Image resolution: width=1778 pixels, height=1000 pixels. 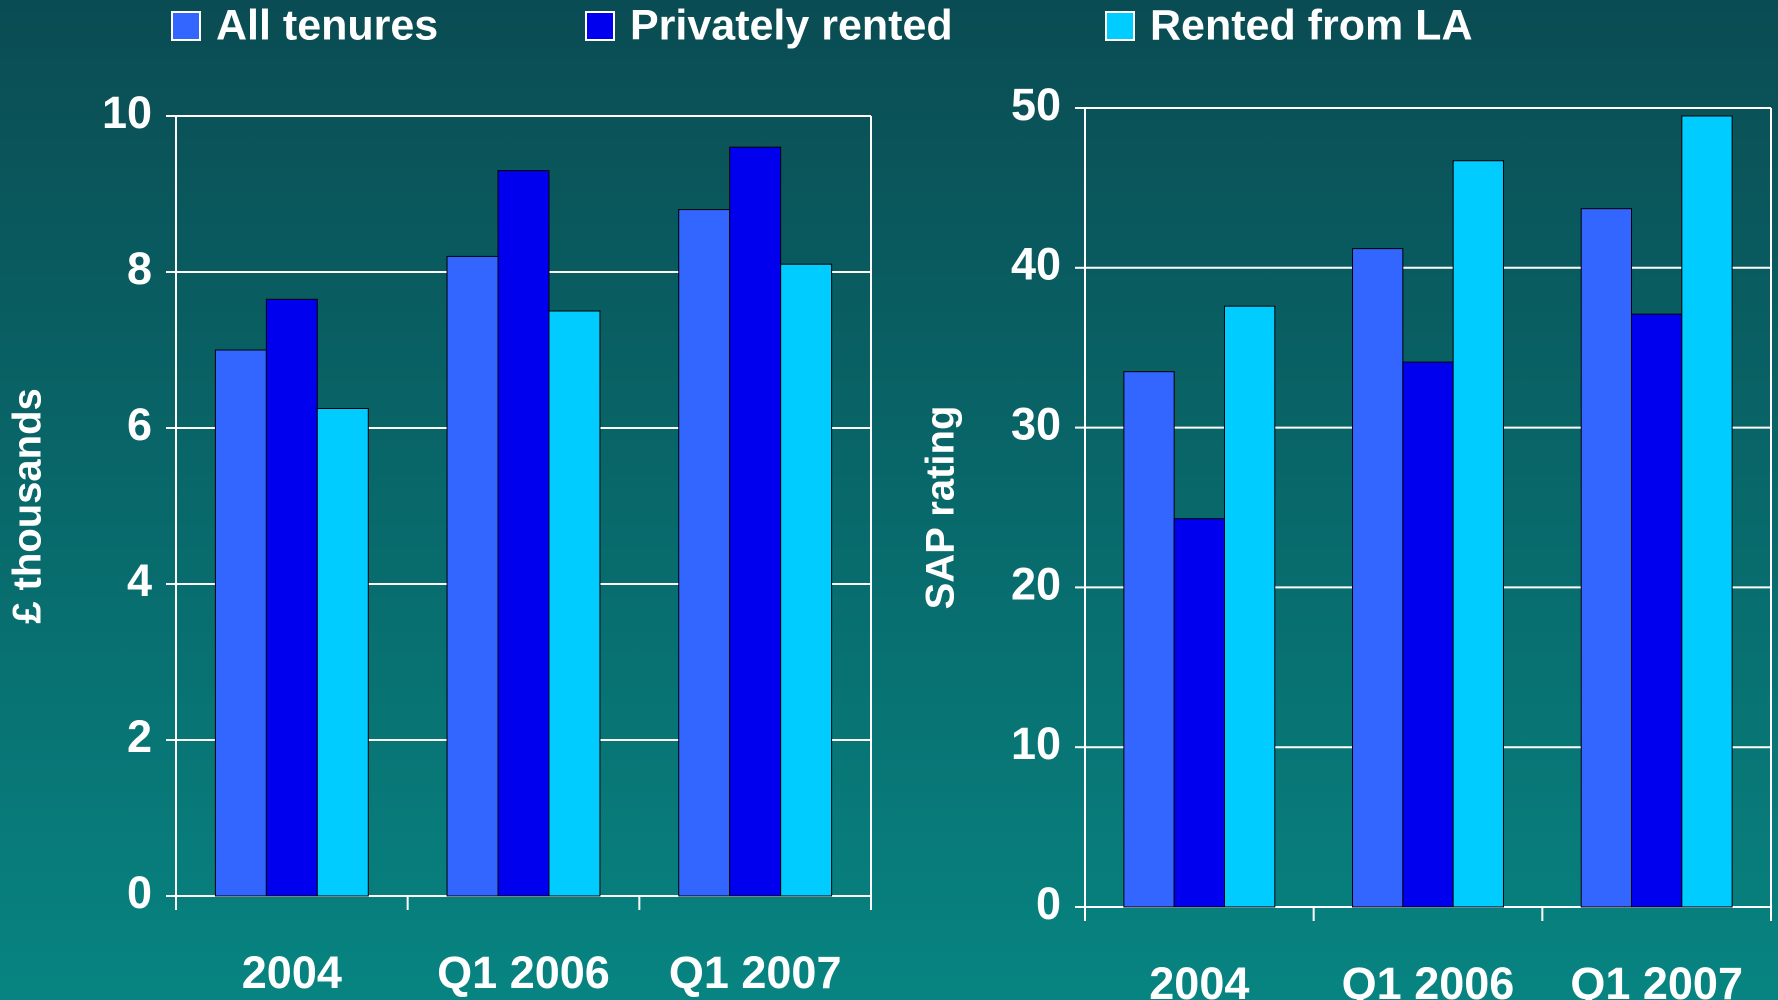 I want to click on y-tick-label: 6, so click(x=139, y=424).